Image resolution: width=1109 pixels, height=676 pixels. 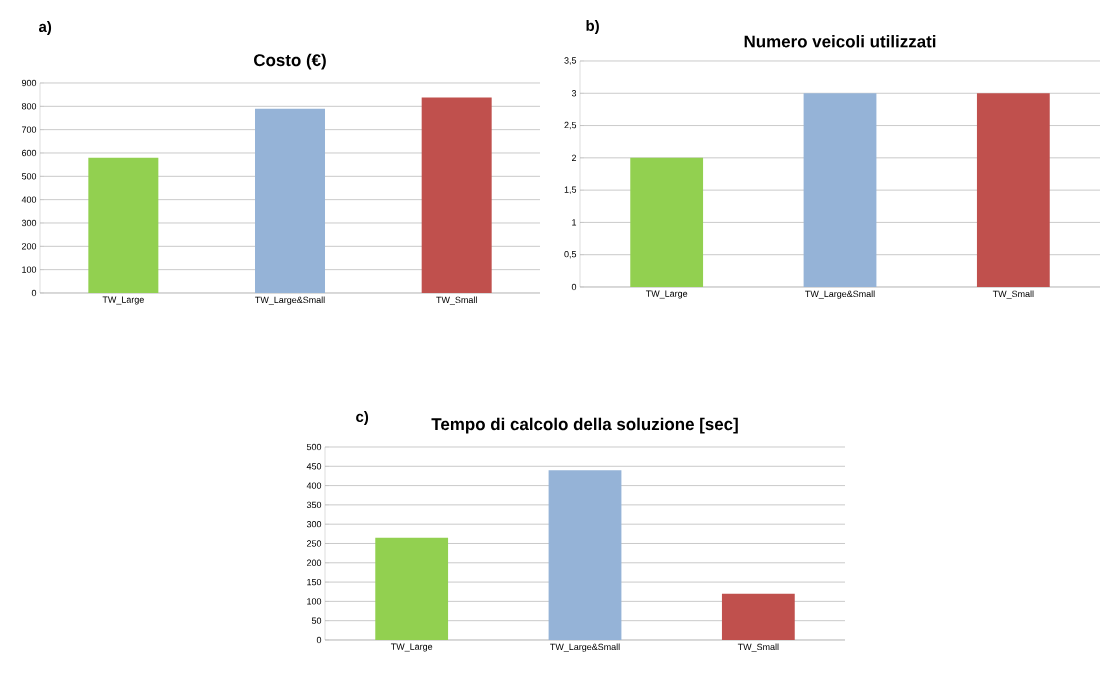 What do you see at coordinates (29, 106) in the screenshot?
I see `y-tick-label: 800` at bounding box center [29, 106].